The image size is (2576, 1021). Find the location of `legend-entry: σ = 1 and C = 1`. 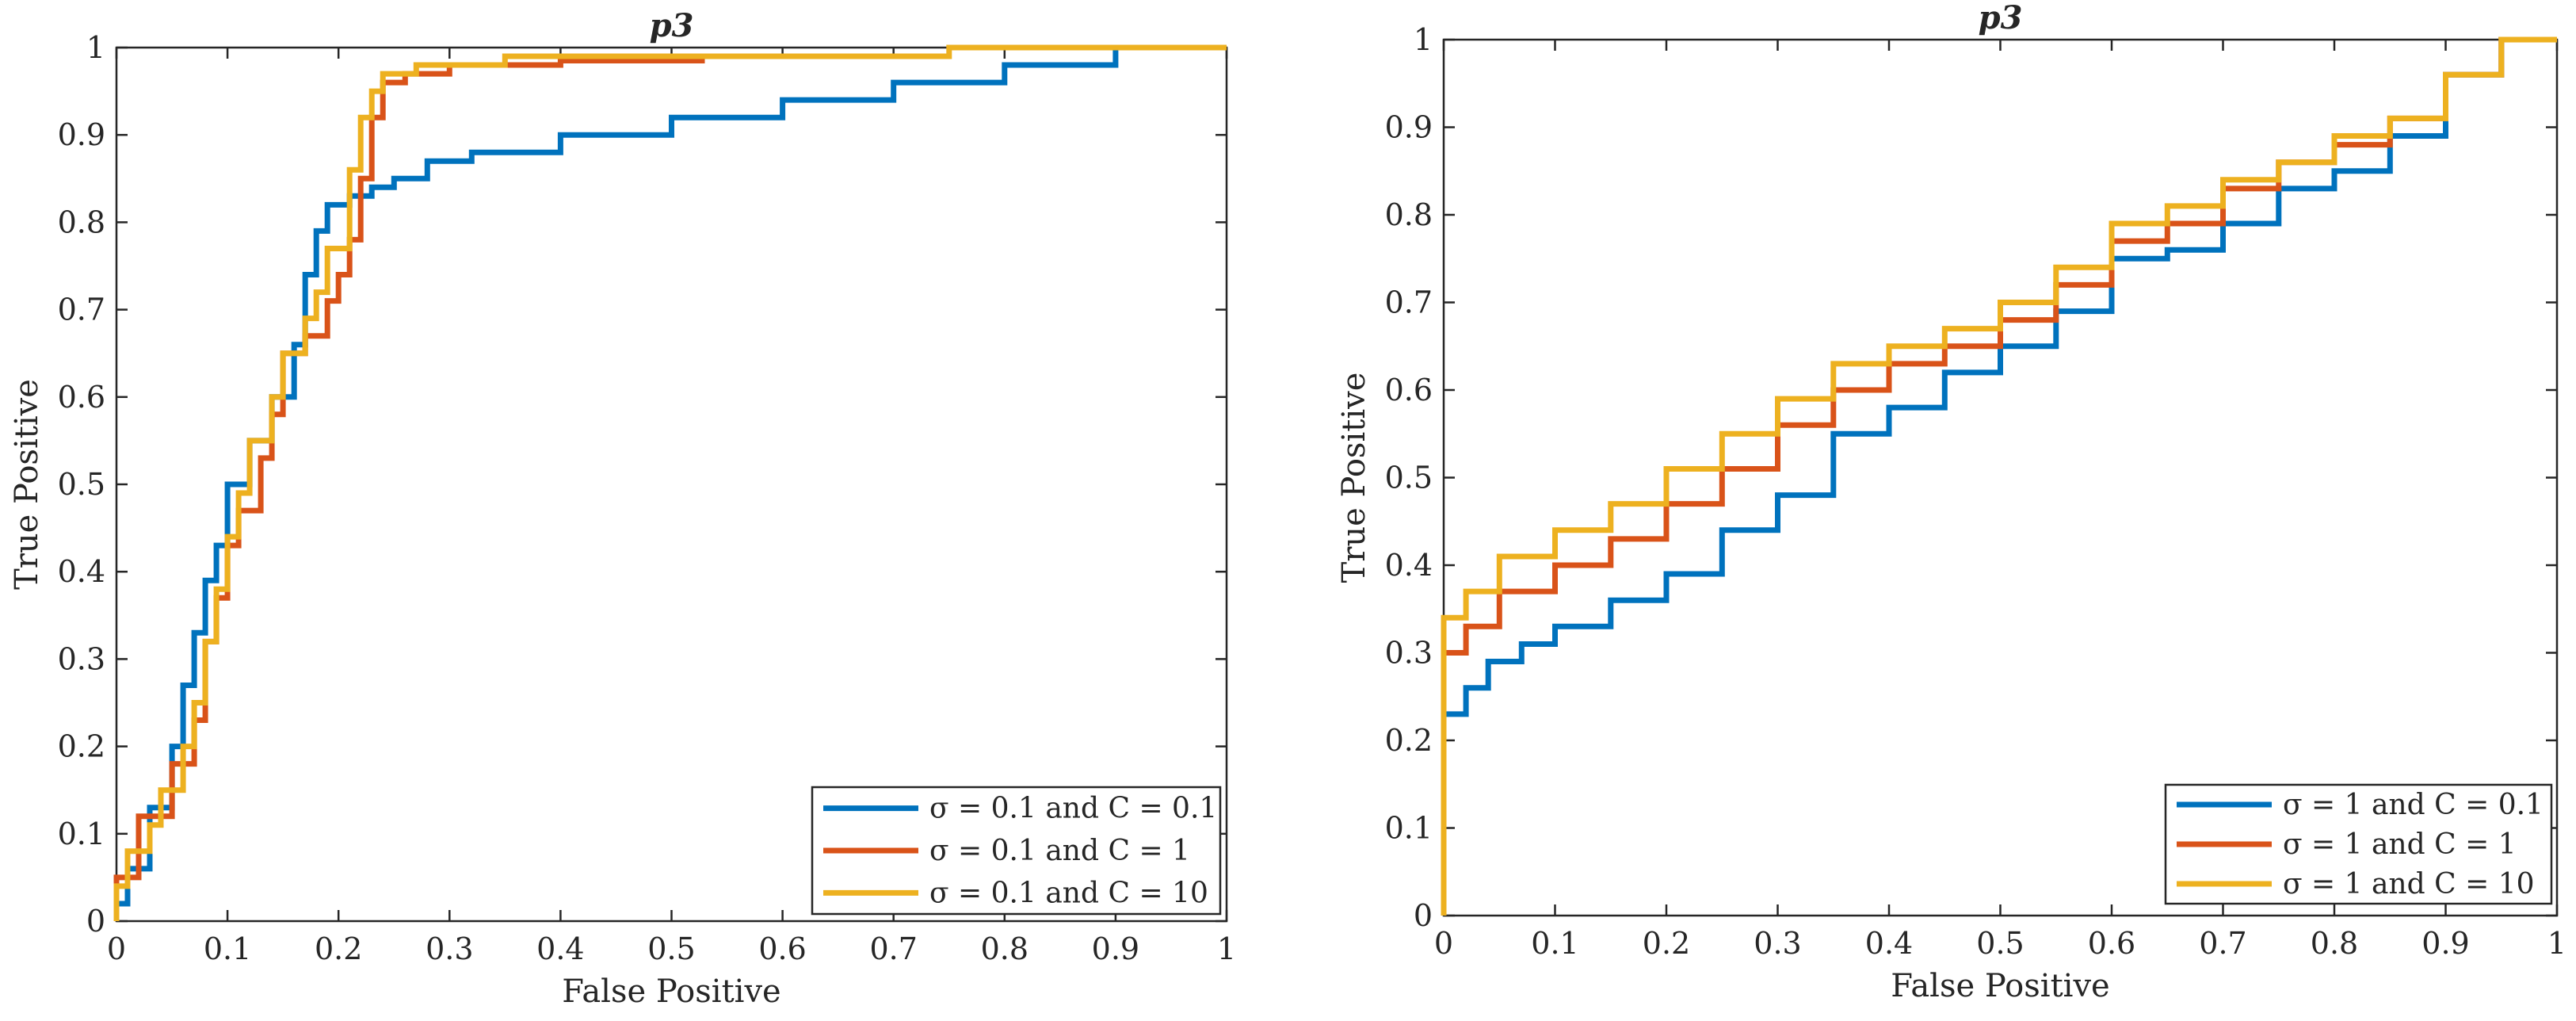

legend-entry: σ = 1 and C = 1 is located at coordinates (2400, 844).